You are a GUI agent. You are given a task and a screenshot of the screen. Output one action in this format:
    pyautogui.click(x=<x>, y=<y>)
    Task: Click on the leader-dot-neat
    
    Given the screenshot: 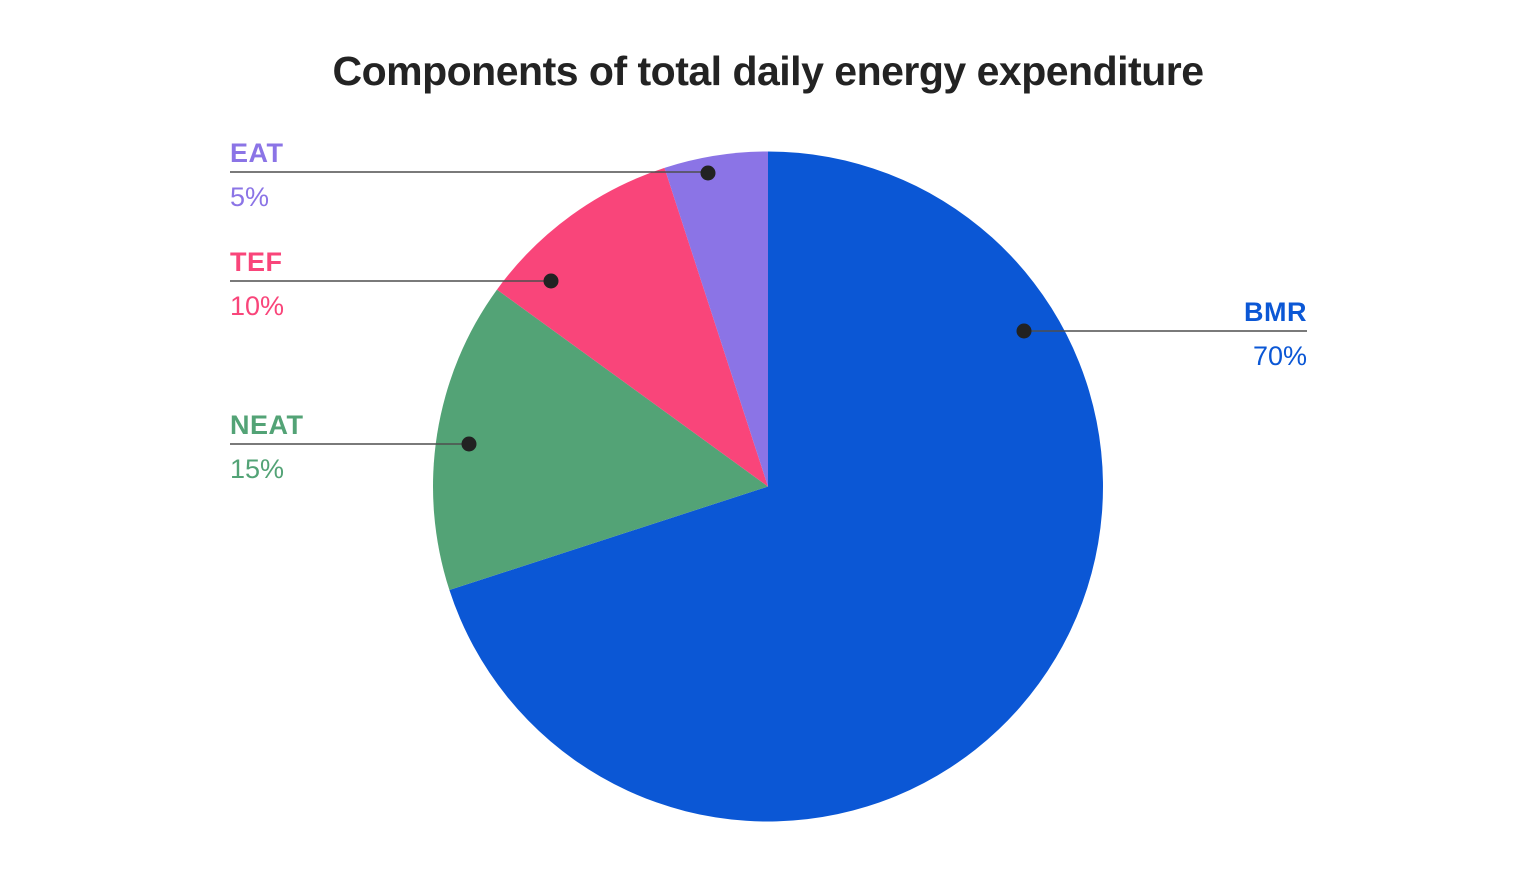 What is the action you would take?
    pyautogui.click(x=469, y=444)
    